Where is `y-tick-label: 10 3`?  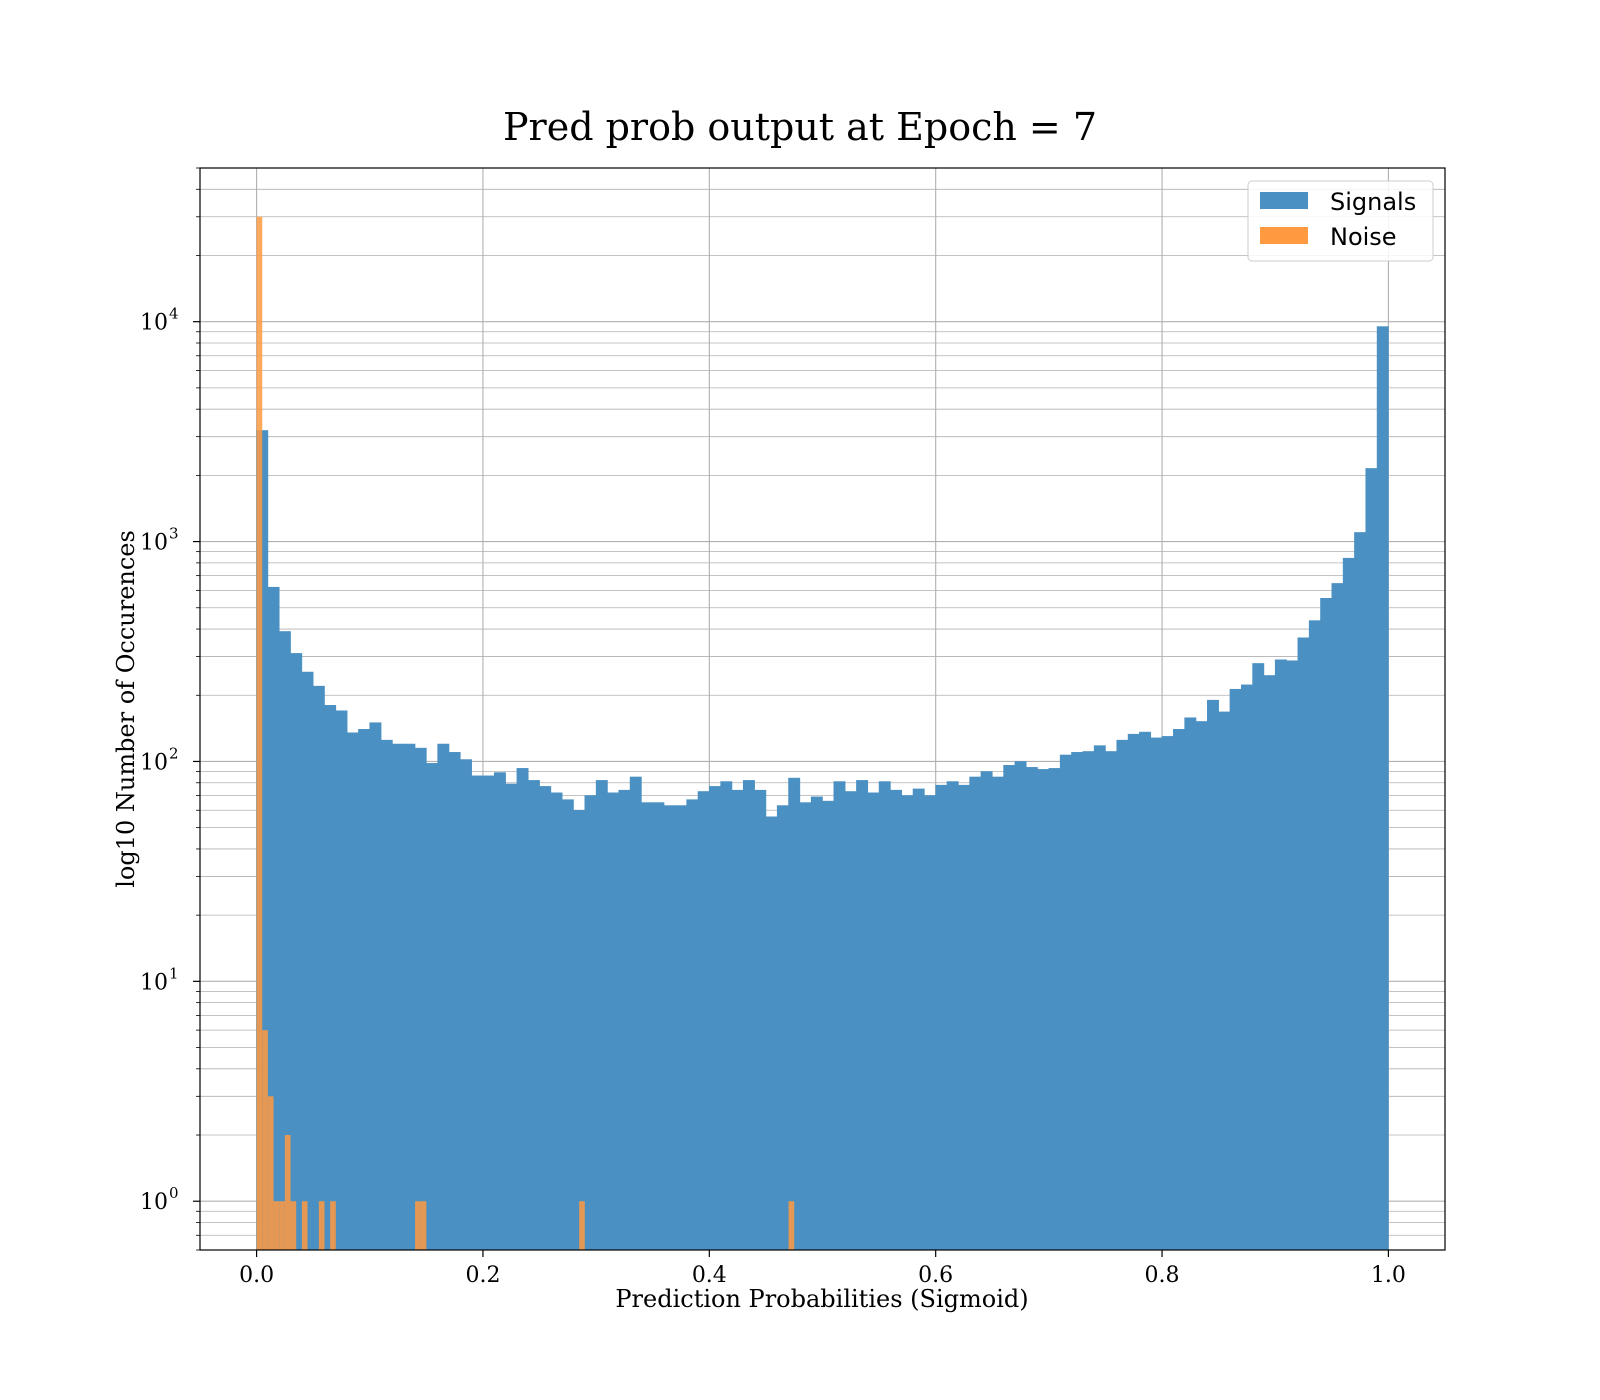
y-tick-label: 10 3 is located at coordinates (159, 540).